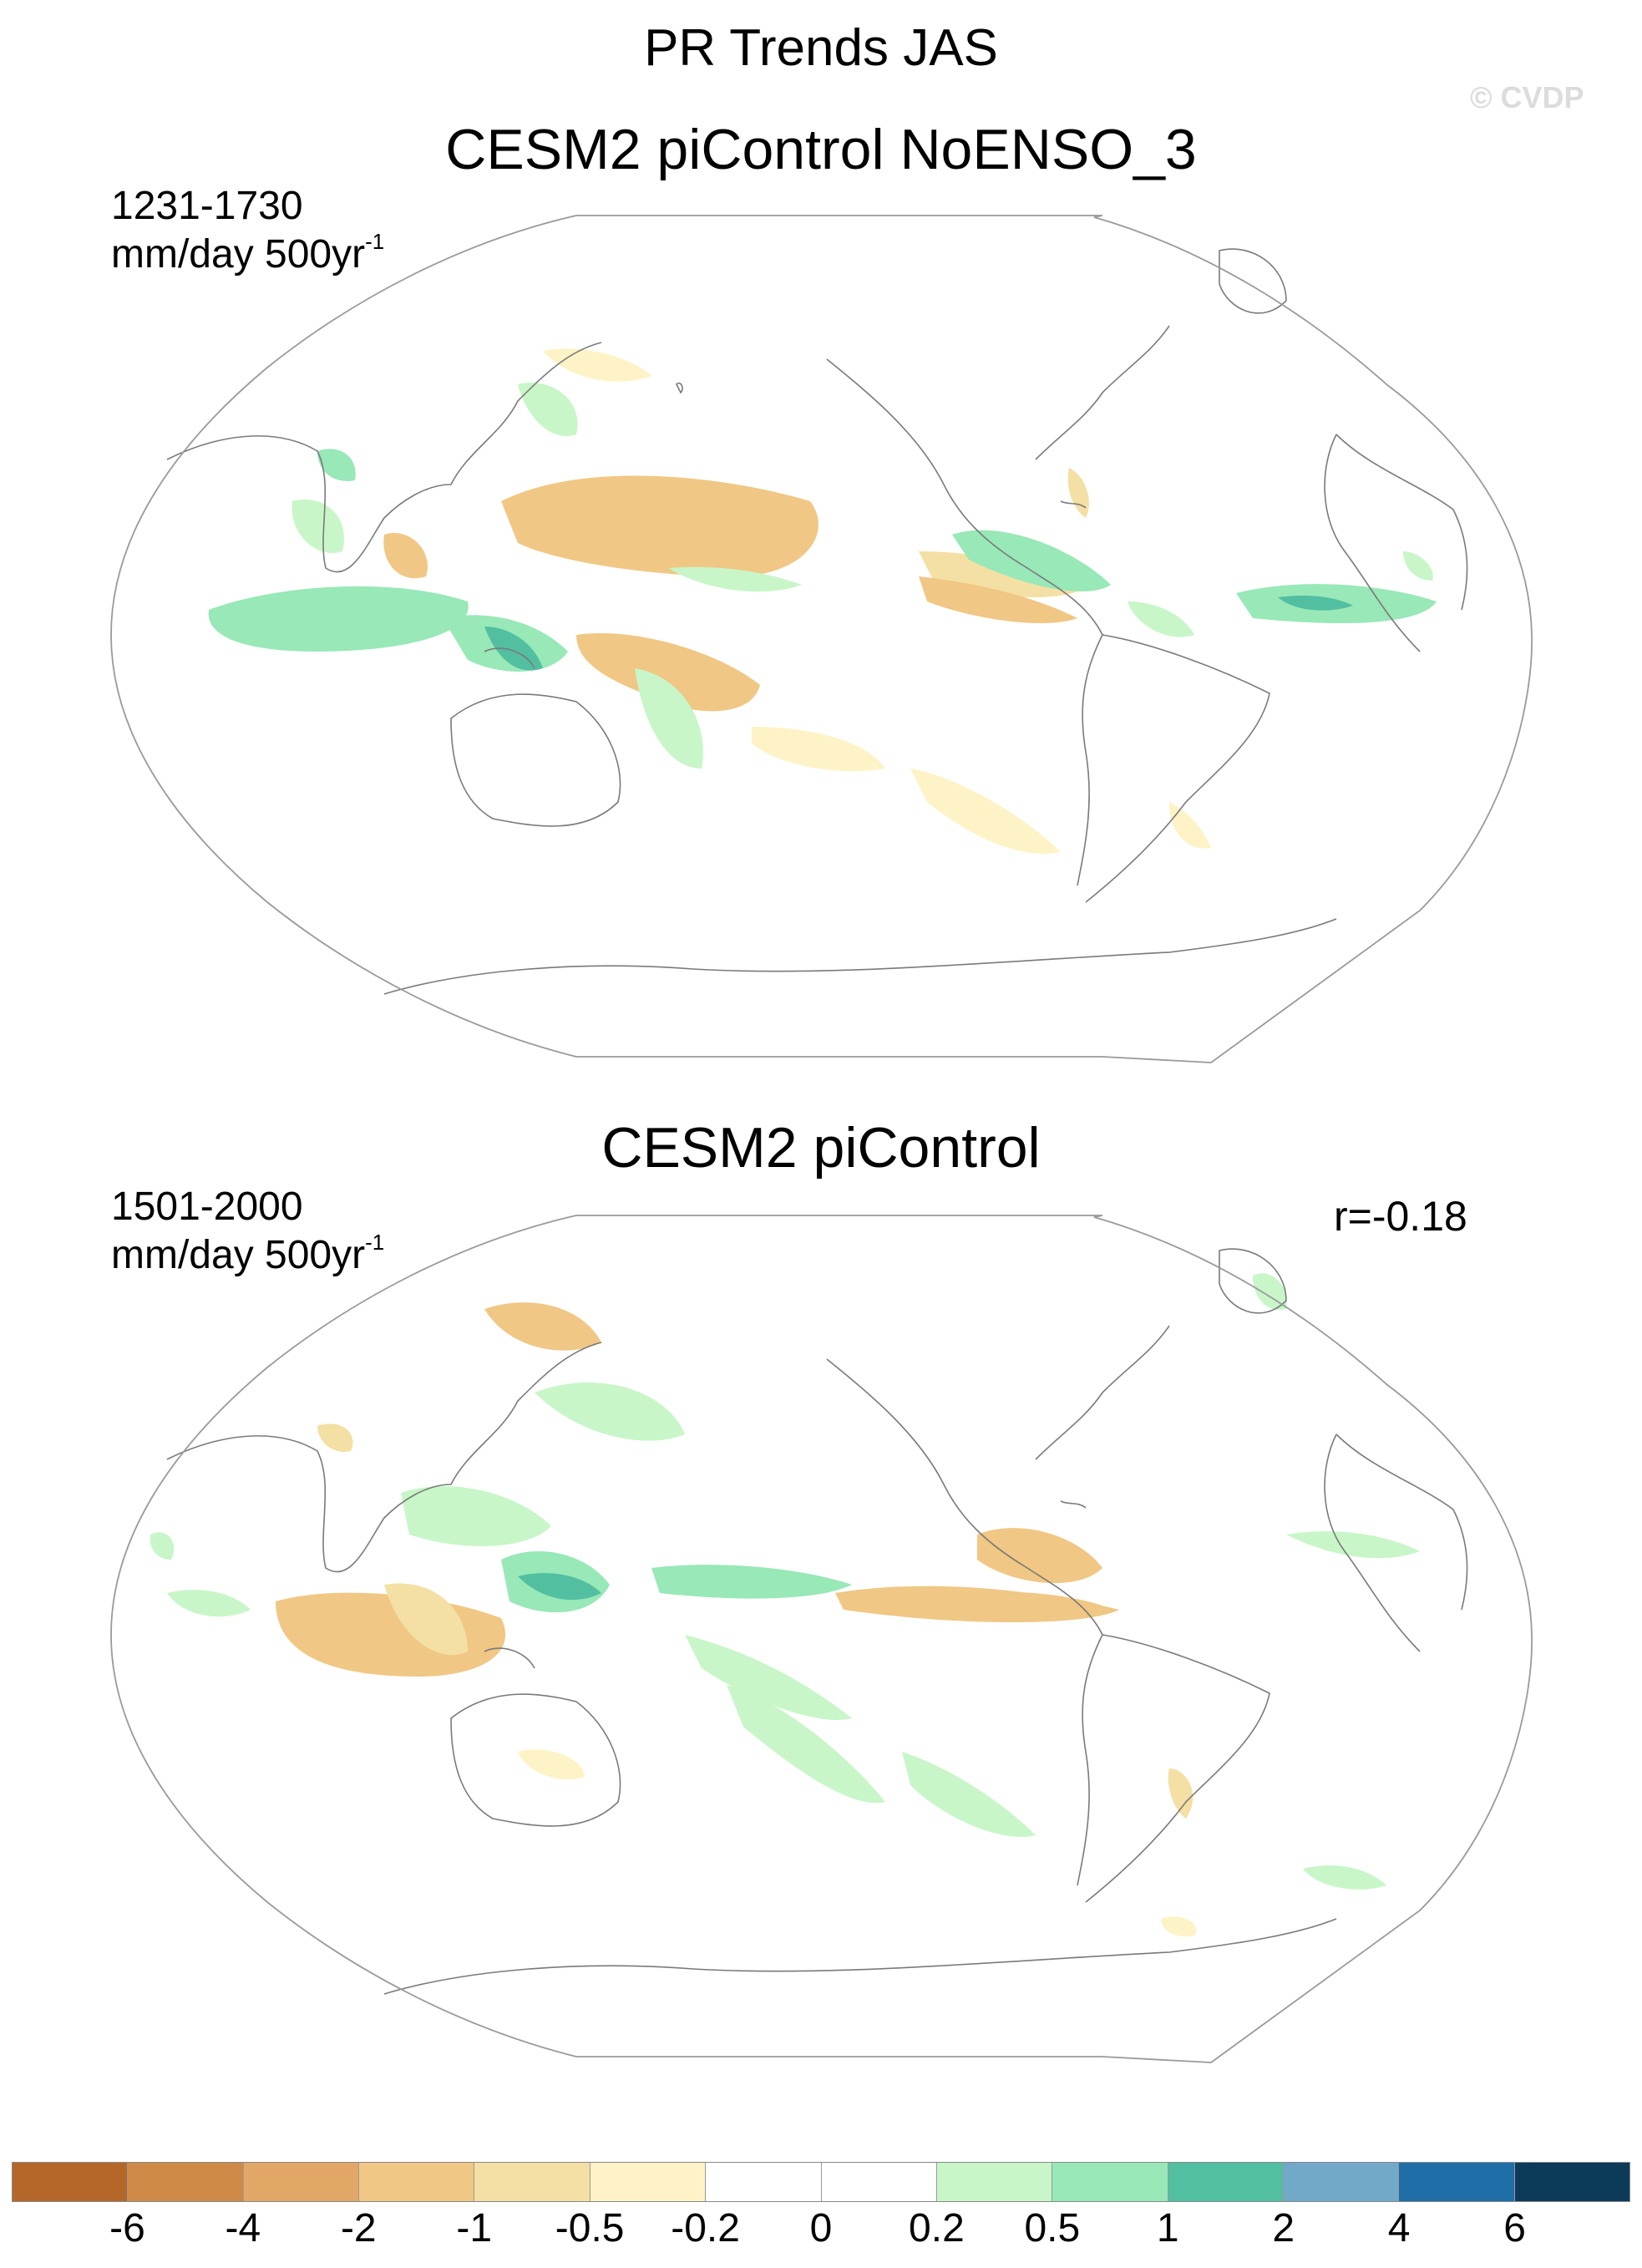  I want to click on colorbar-label: -6, so click(127, 2228).